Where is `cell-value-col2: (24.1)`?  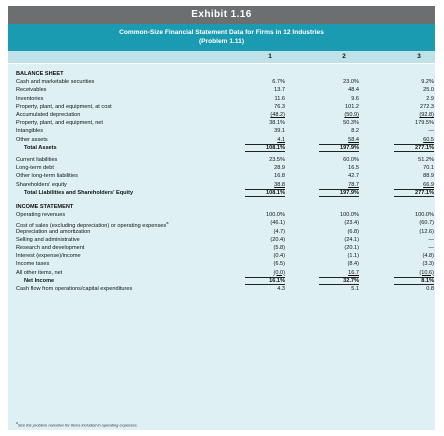 cell-value-col2: (24.1) is located at coordinates (351, 239).